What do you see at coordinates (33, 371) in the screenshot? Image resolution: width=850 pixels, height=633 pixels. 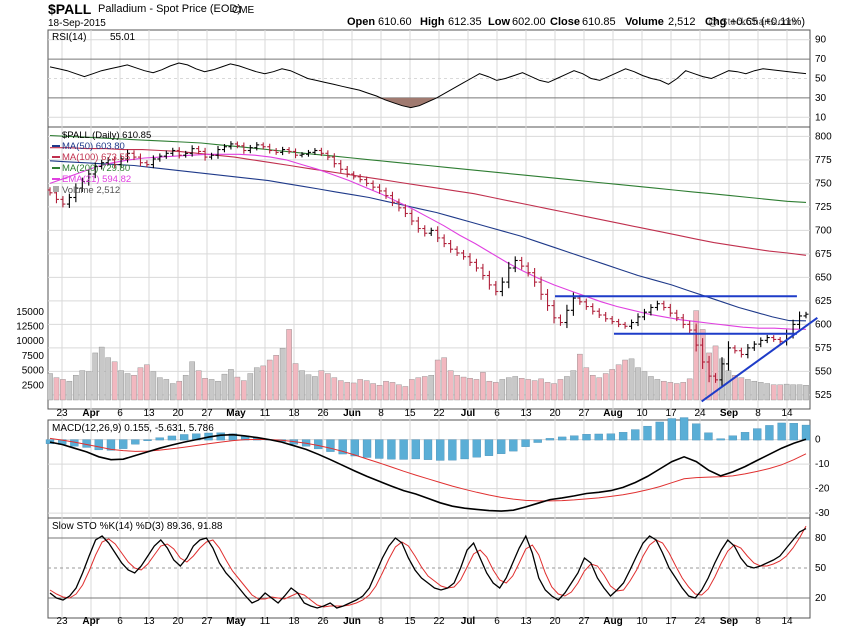 I see `volume-tick-label: 5000` at bounding box center [33, 371].